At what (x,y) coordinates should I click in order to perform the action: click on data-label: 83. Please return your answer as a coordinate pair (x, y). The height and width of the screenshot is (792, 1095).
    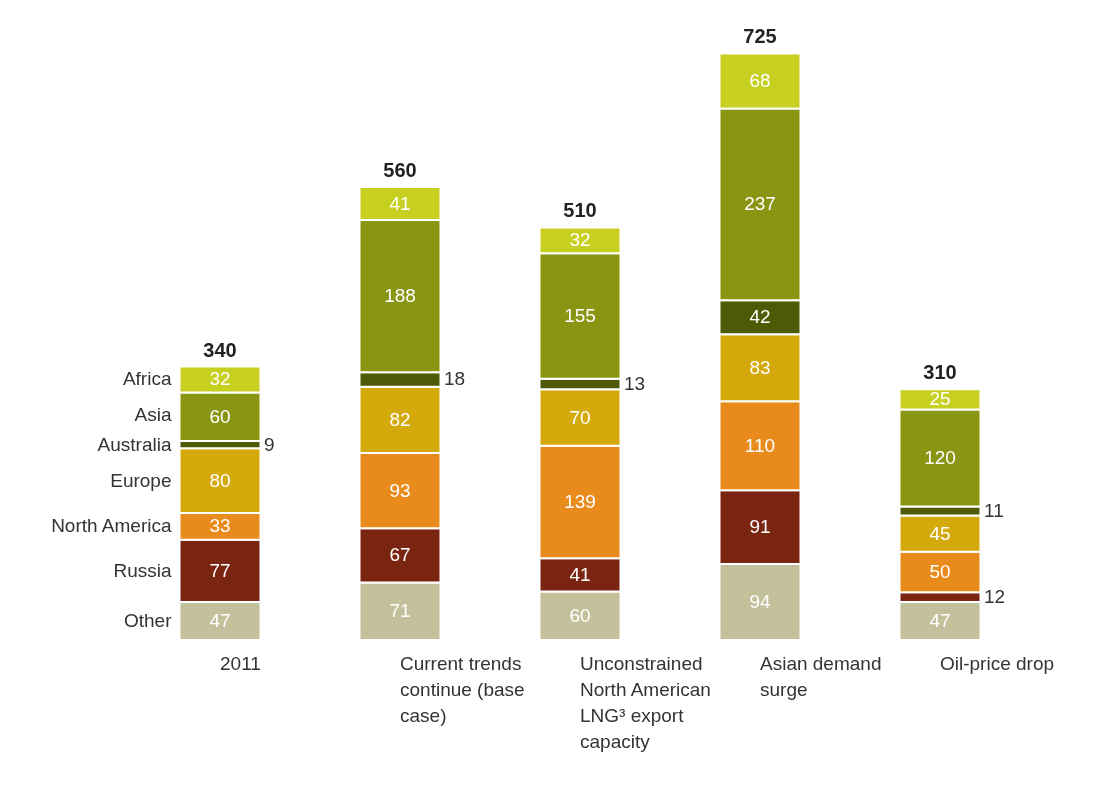
    Looking at the image, I should click on (760, 367).